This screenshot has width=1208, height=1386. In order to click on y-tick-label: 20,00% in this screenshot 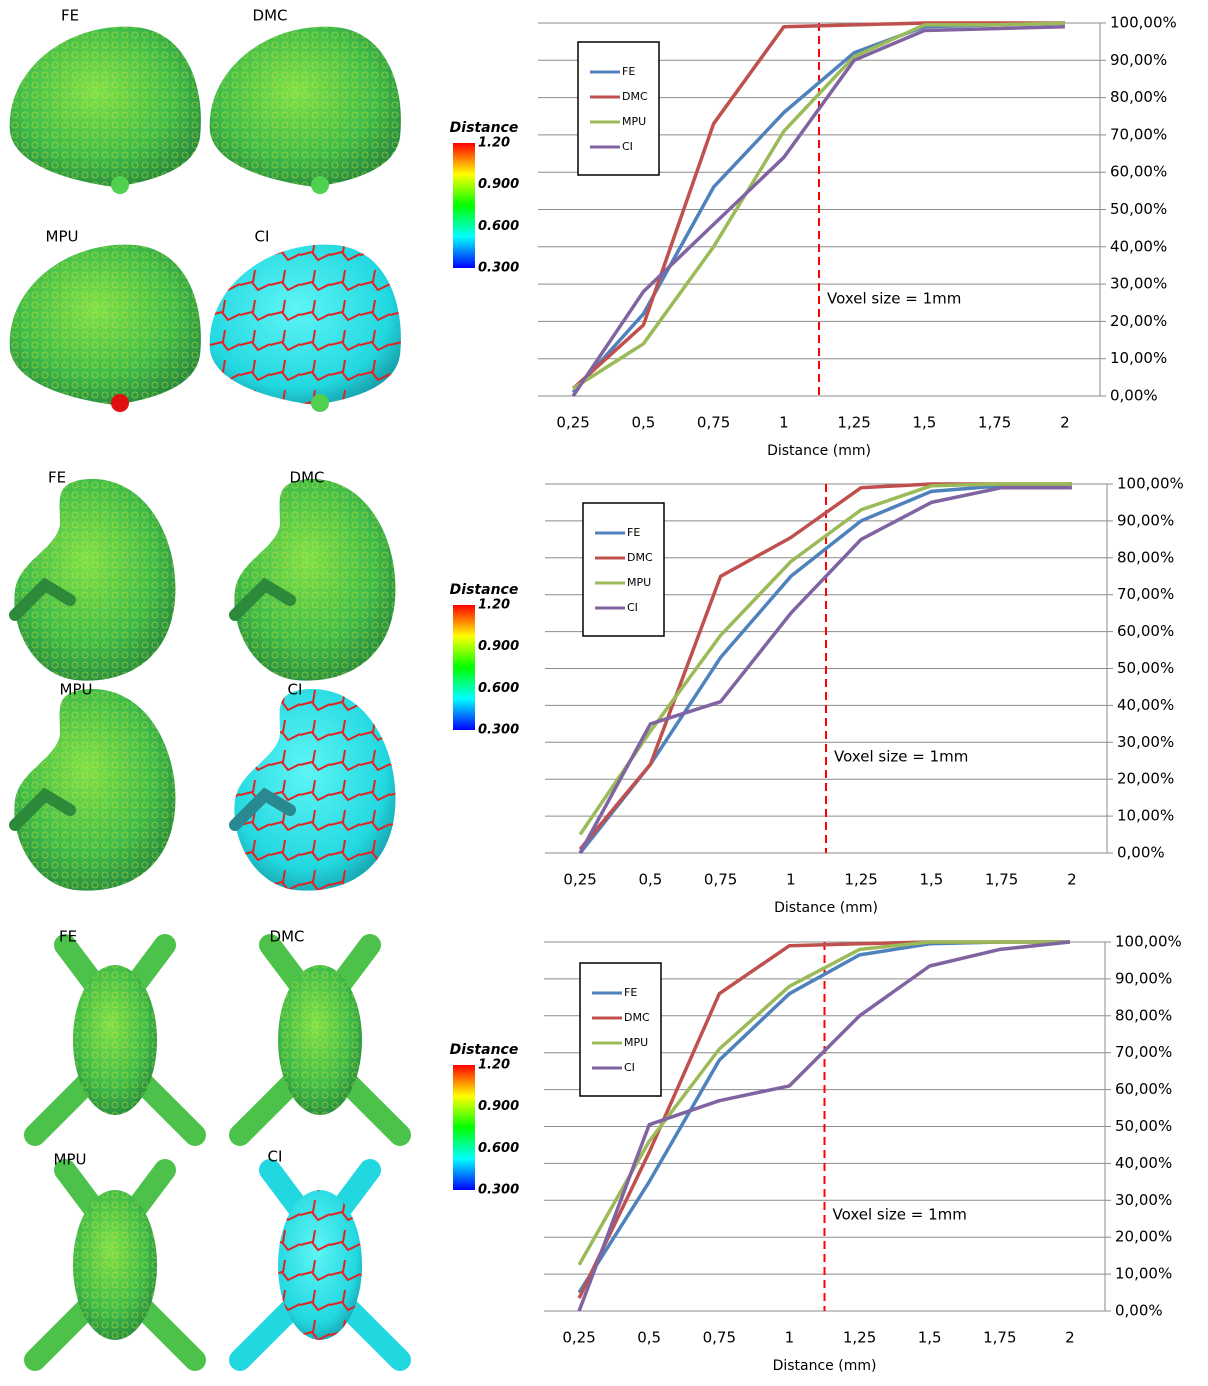, I will do `click(1145, 779)`.